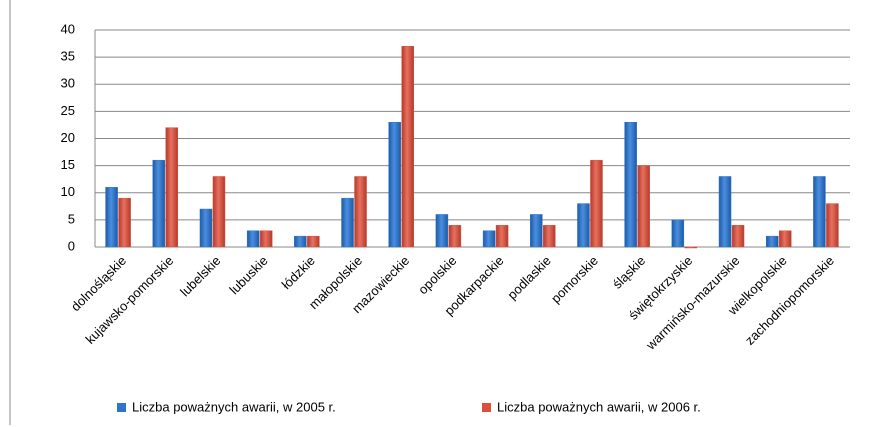 The image size is (879, 427). I want to click on y-tick-label: 25, so click(68, 110).